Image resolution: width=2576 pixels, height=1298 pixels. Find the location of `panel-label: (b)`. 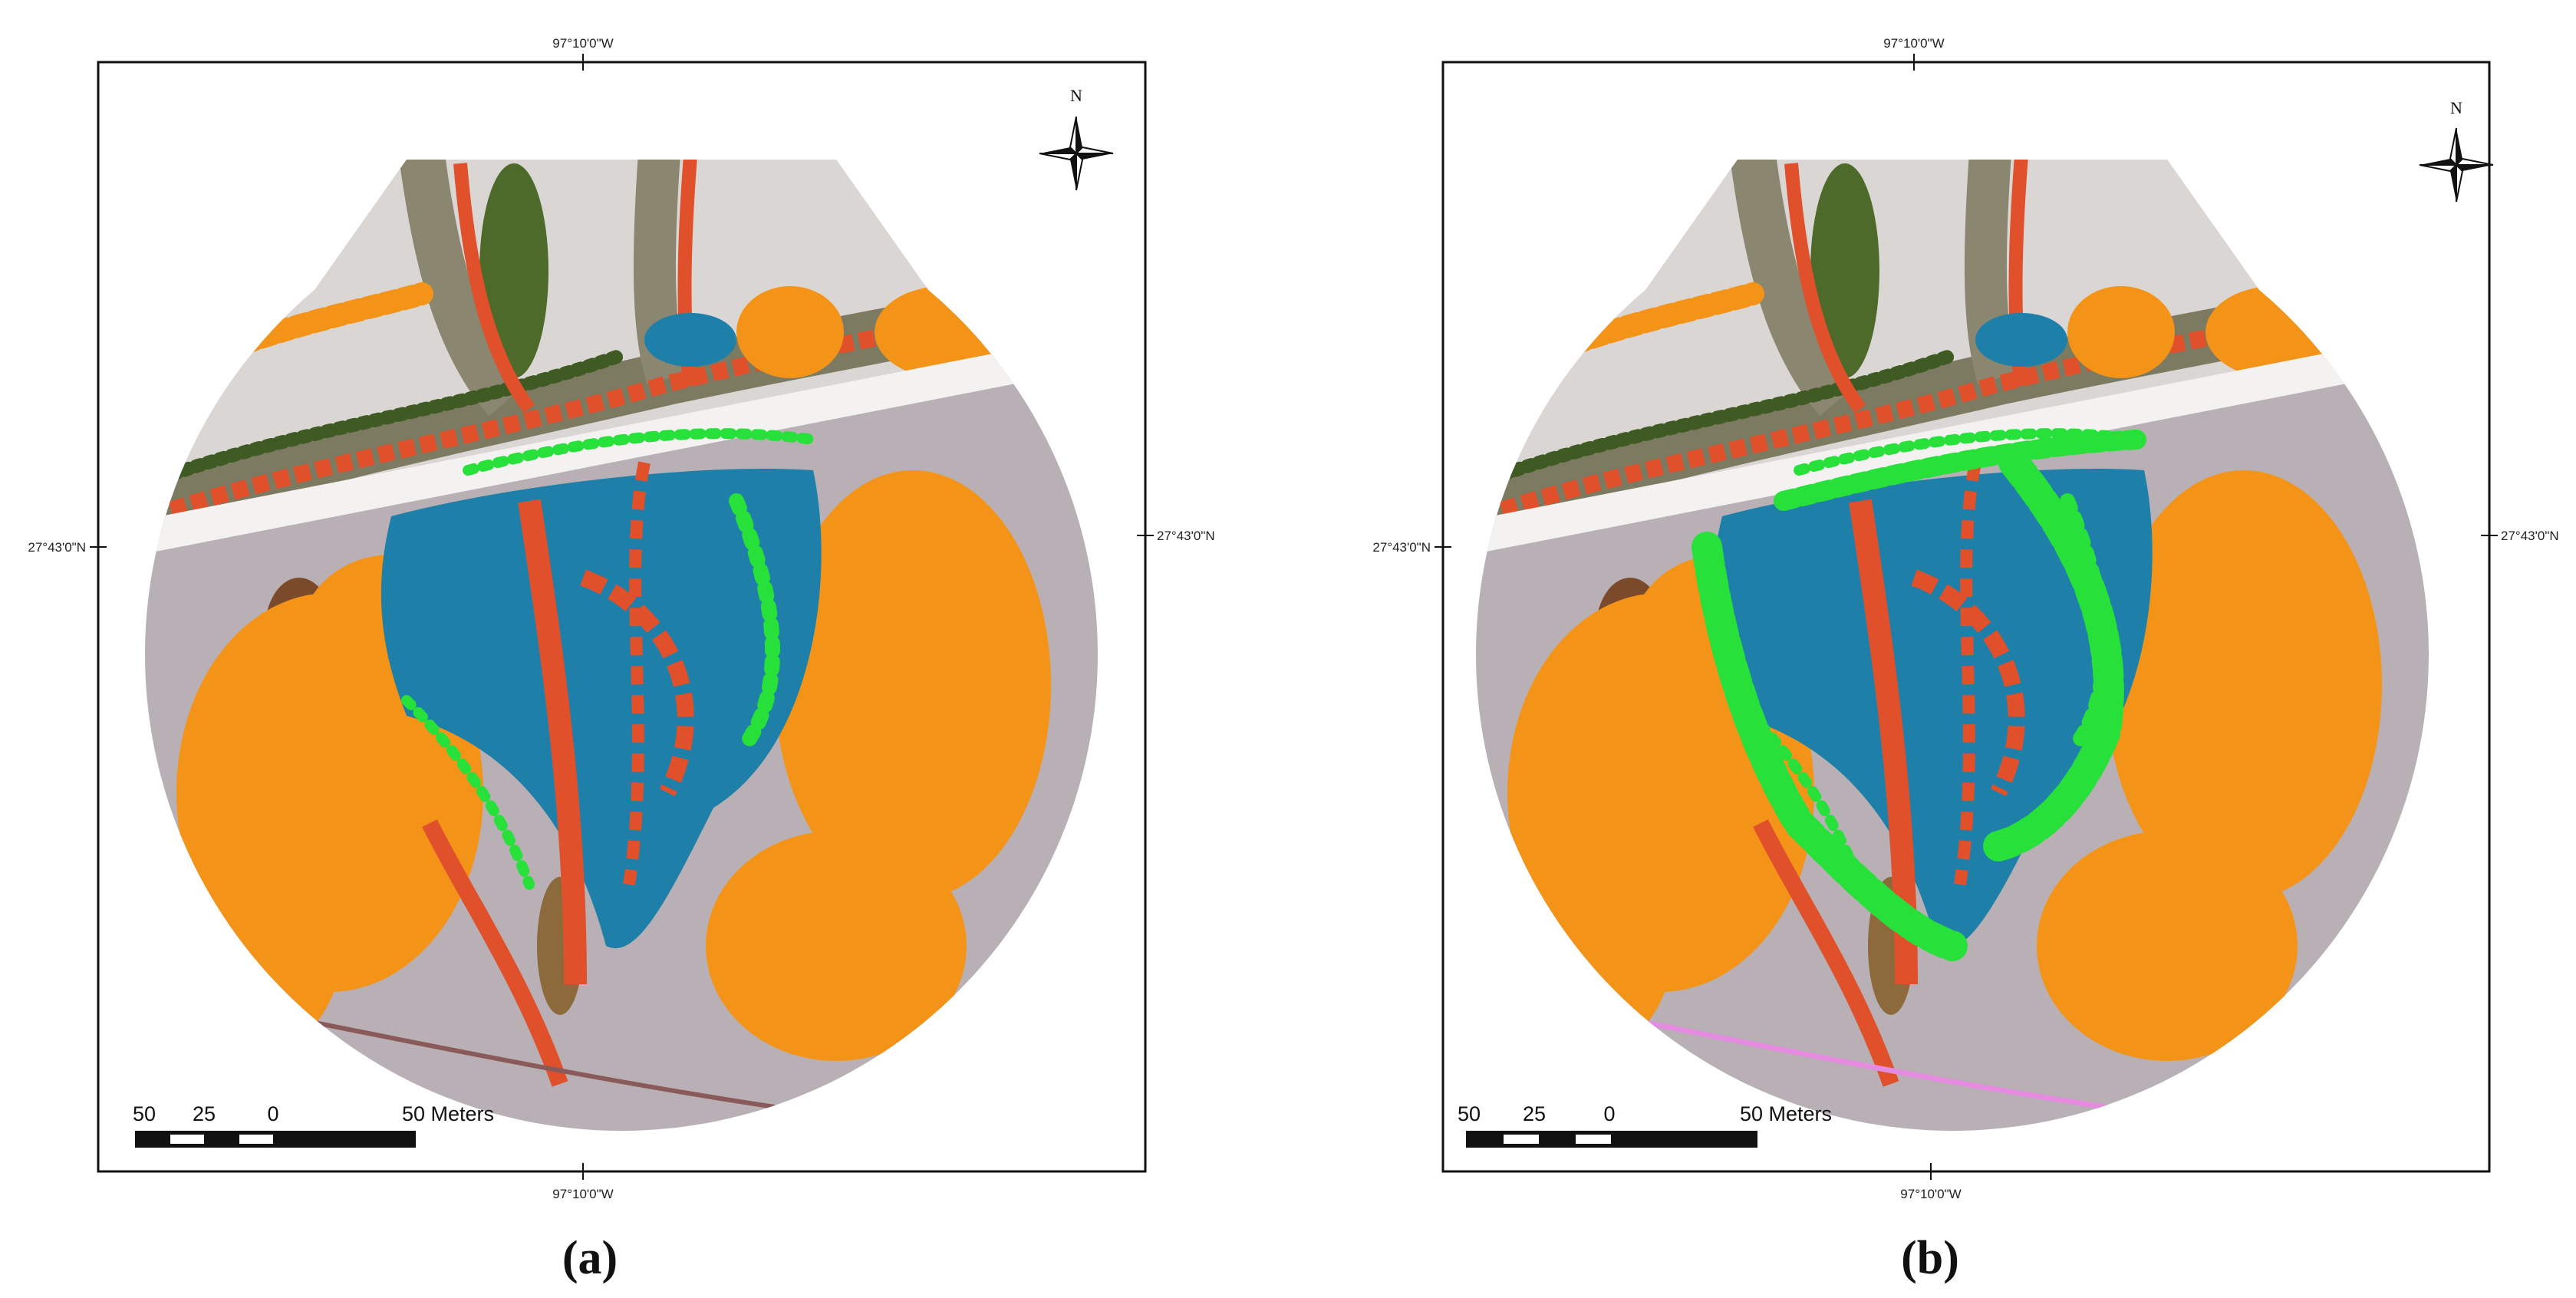

panel-label: (b) is located at coordinates (1930, 1258).